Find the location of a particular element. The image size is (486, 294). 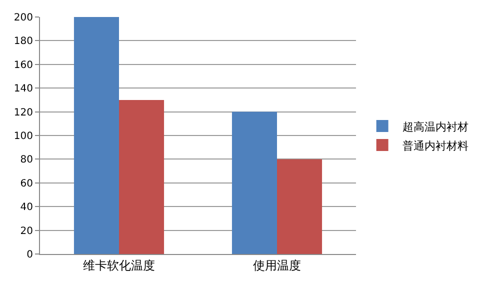

y-tick-label: 0 is located at coordinates (29, 255).